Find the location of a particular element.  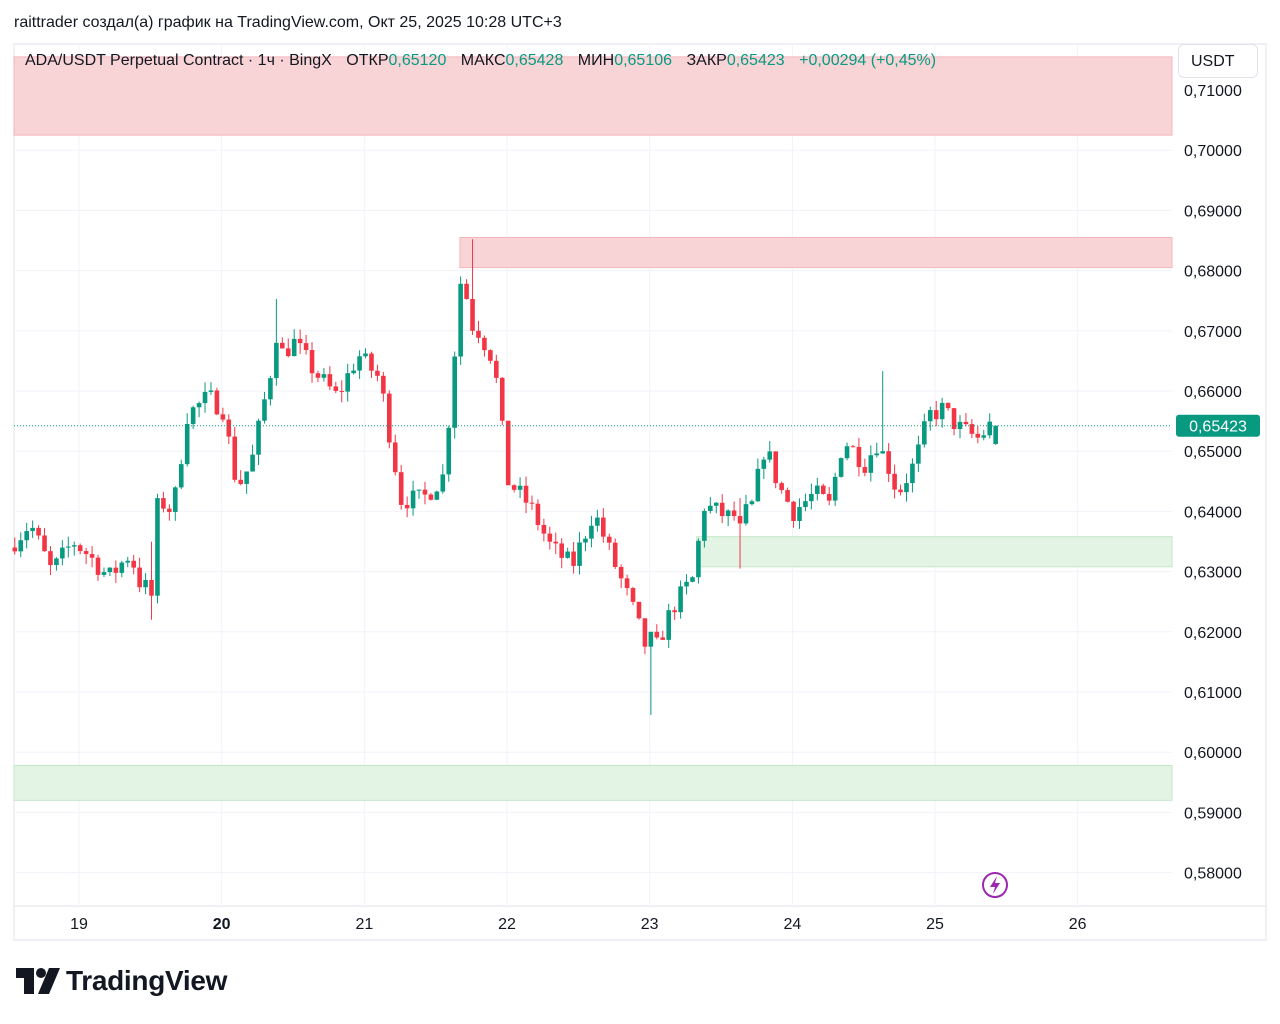

last-price-label: 0,65423 is located at coordinates (1218, 427).